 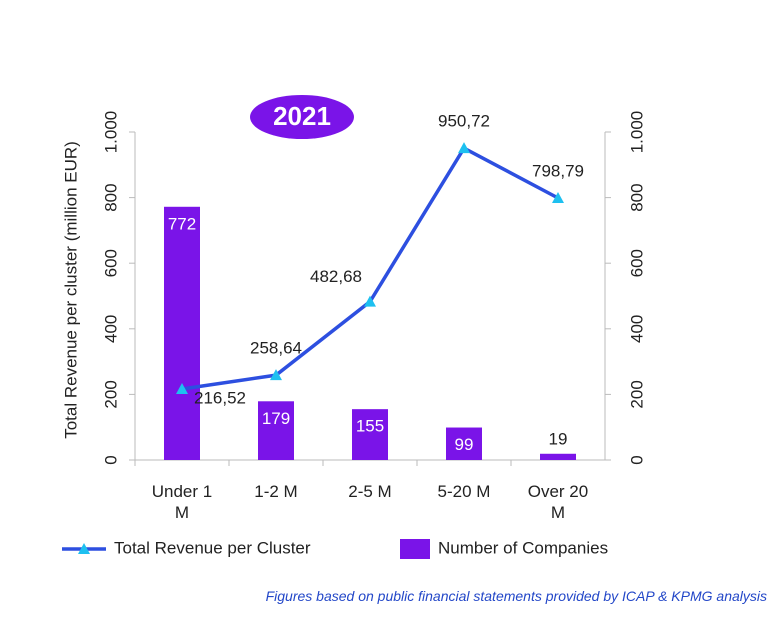 I want to click on bar-value-label: 99, so click(x=464, y=444).